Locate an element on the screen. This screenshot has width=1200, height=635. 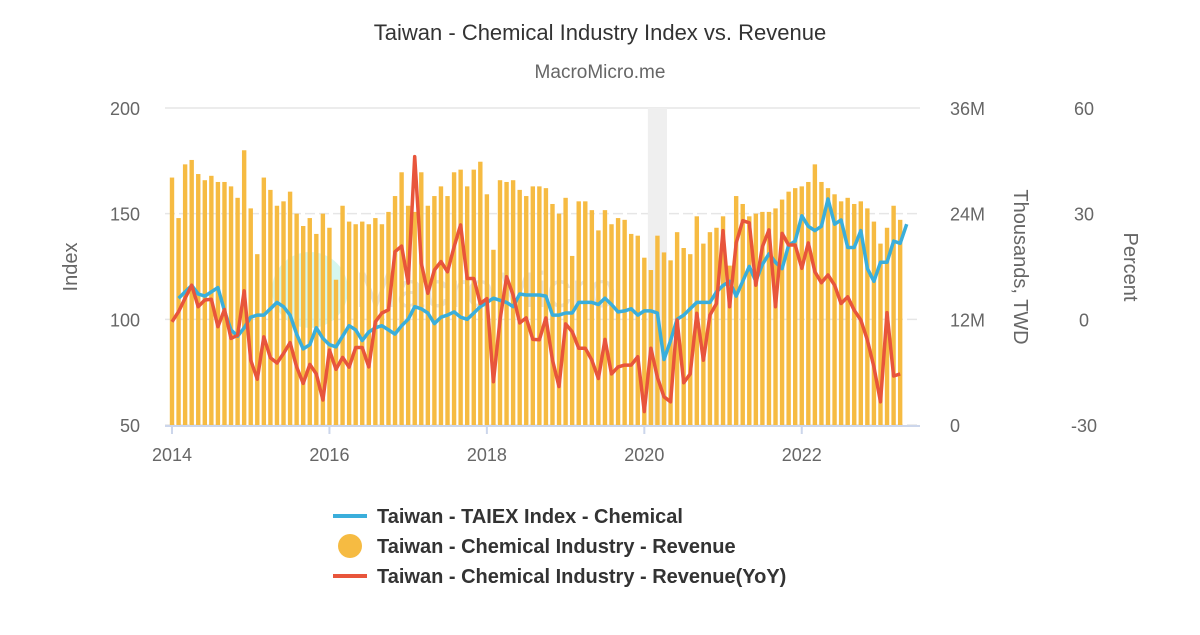
x-tick-label: 2016 is located at coordinates (329, 455).